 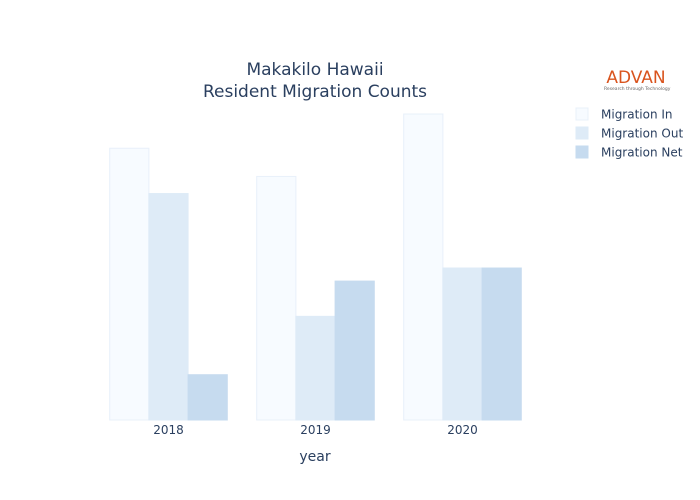 I want to click on x-axis-title: year, so click(x=314, y=457).